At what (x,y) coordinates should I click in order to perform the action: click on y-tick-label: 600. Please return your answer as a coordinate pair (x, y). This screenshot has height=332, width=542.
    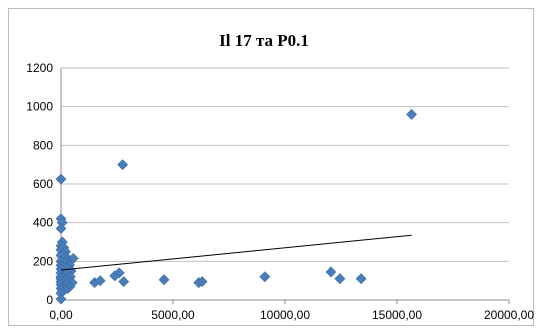
    Looking at the image, I should click on (43, 184).